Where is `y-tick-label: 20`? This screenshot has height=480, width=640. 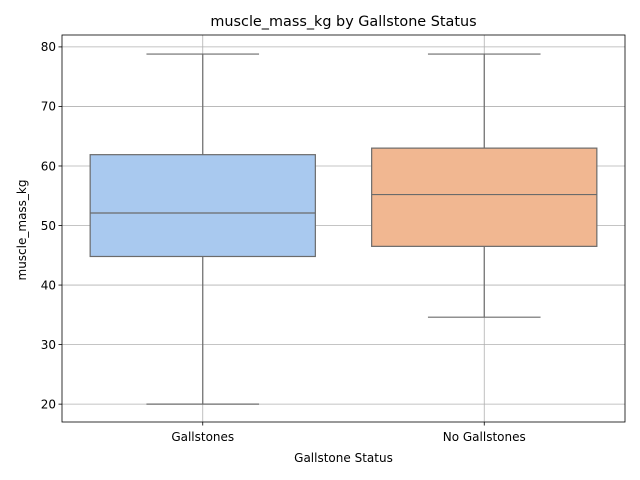
y-tick-label: 20 is located at coordinates (48, 404).